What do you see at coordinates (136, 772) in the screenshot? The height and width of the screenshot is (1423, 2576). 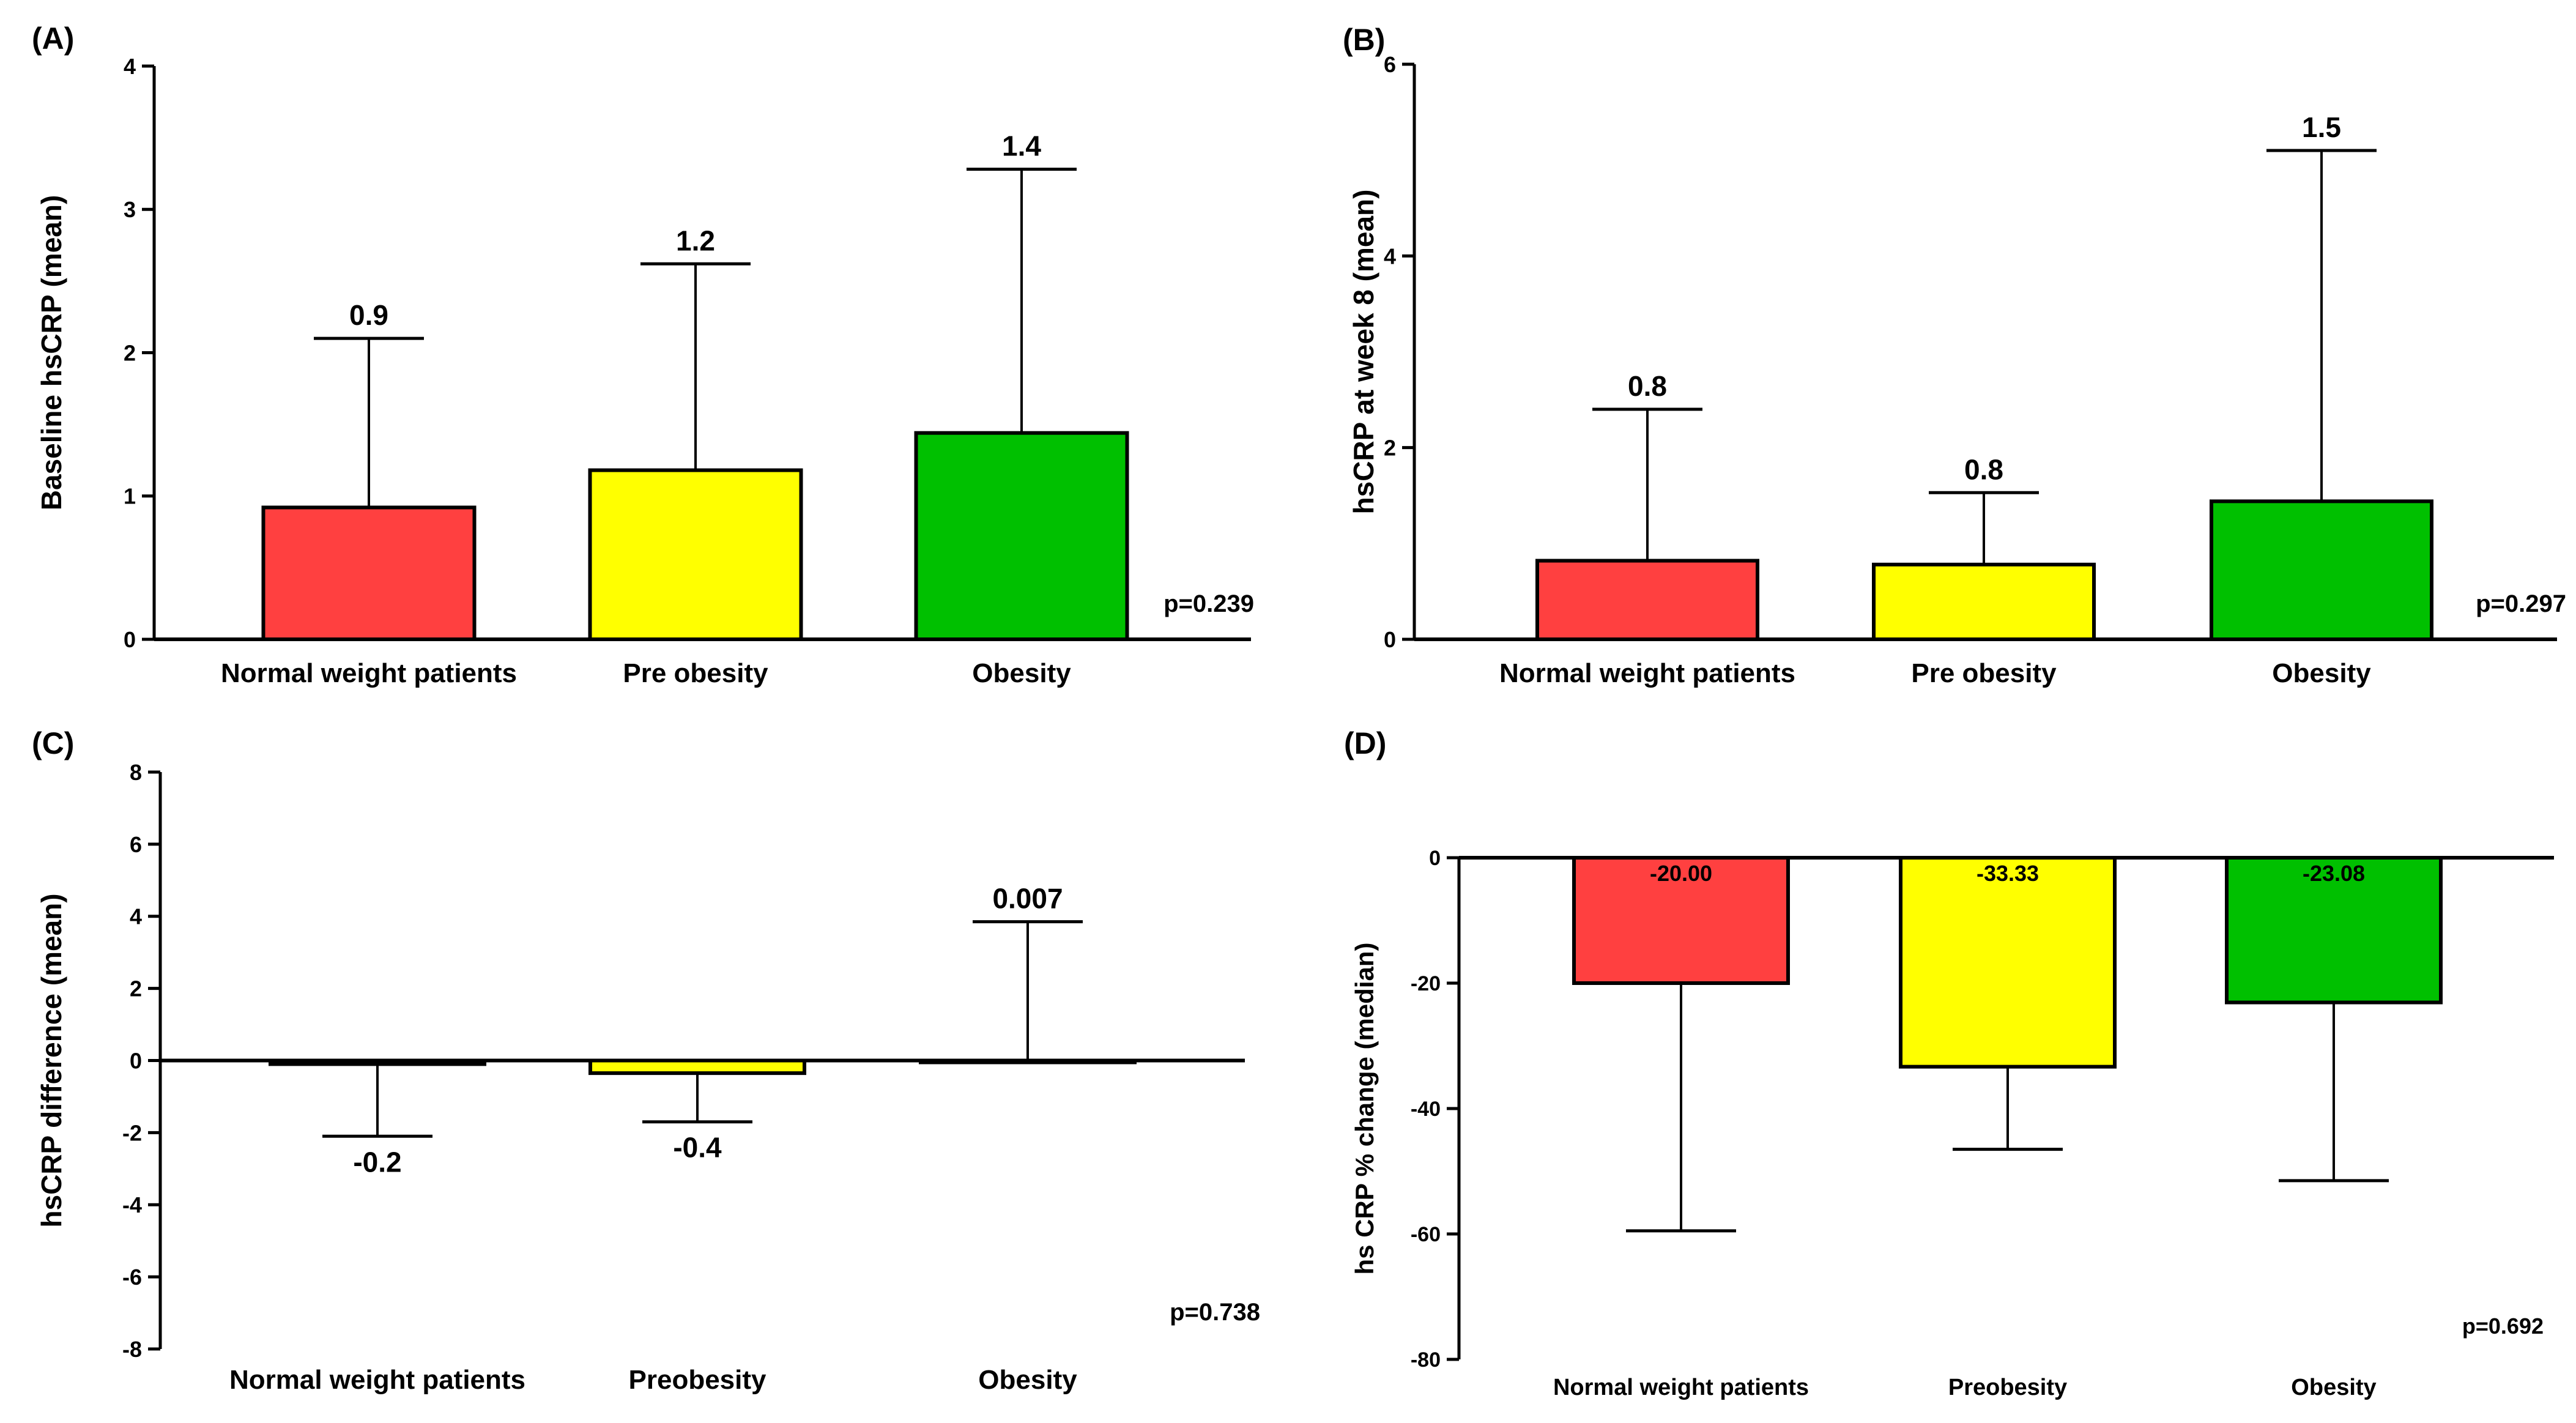 I see `y-tick-label: 8` at bounding box center [136, 772].